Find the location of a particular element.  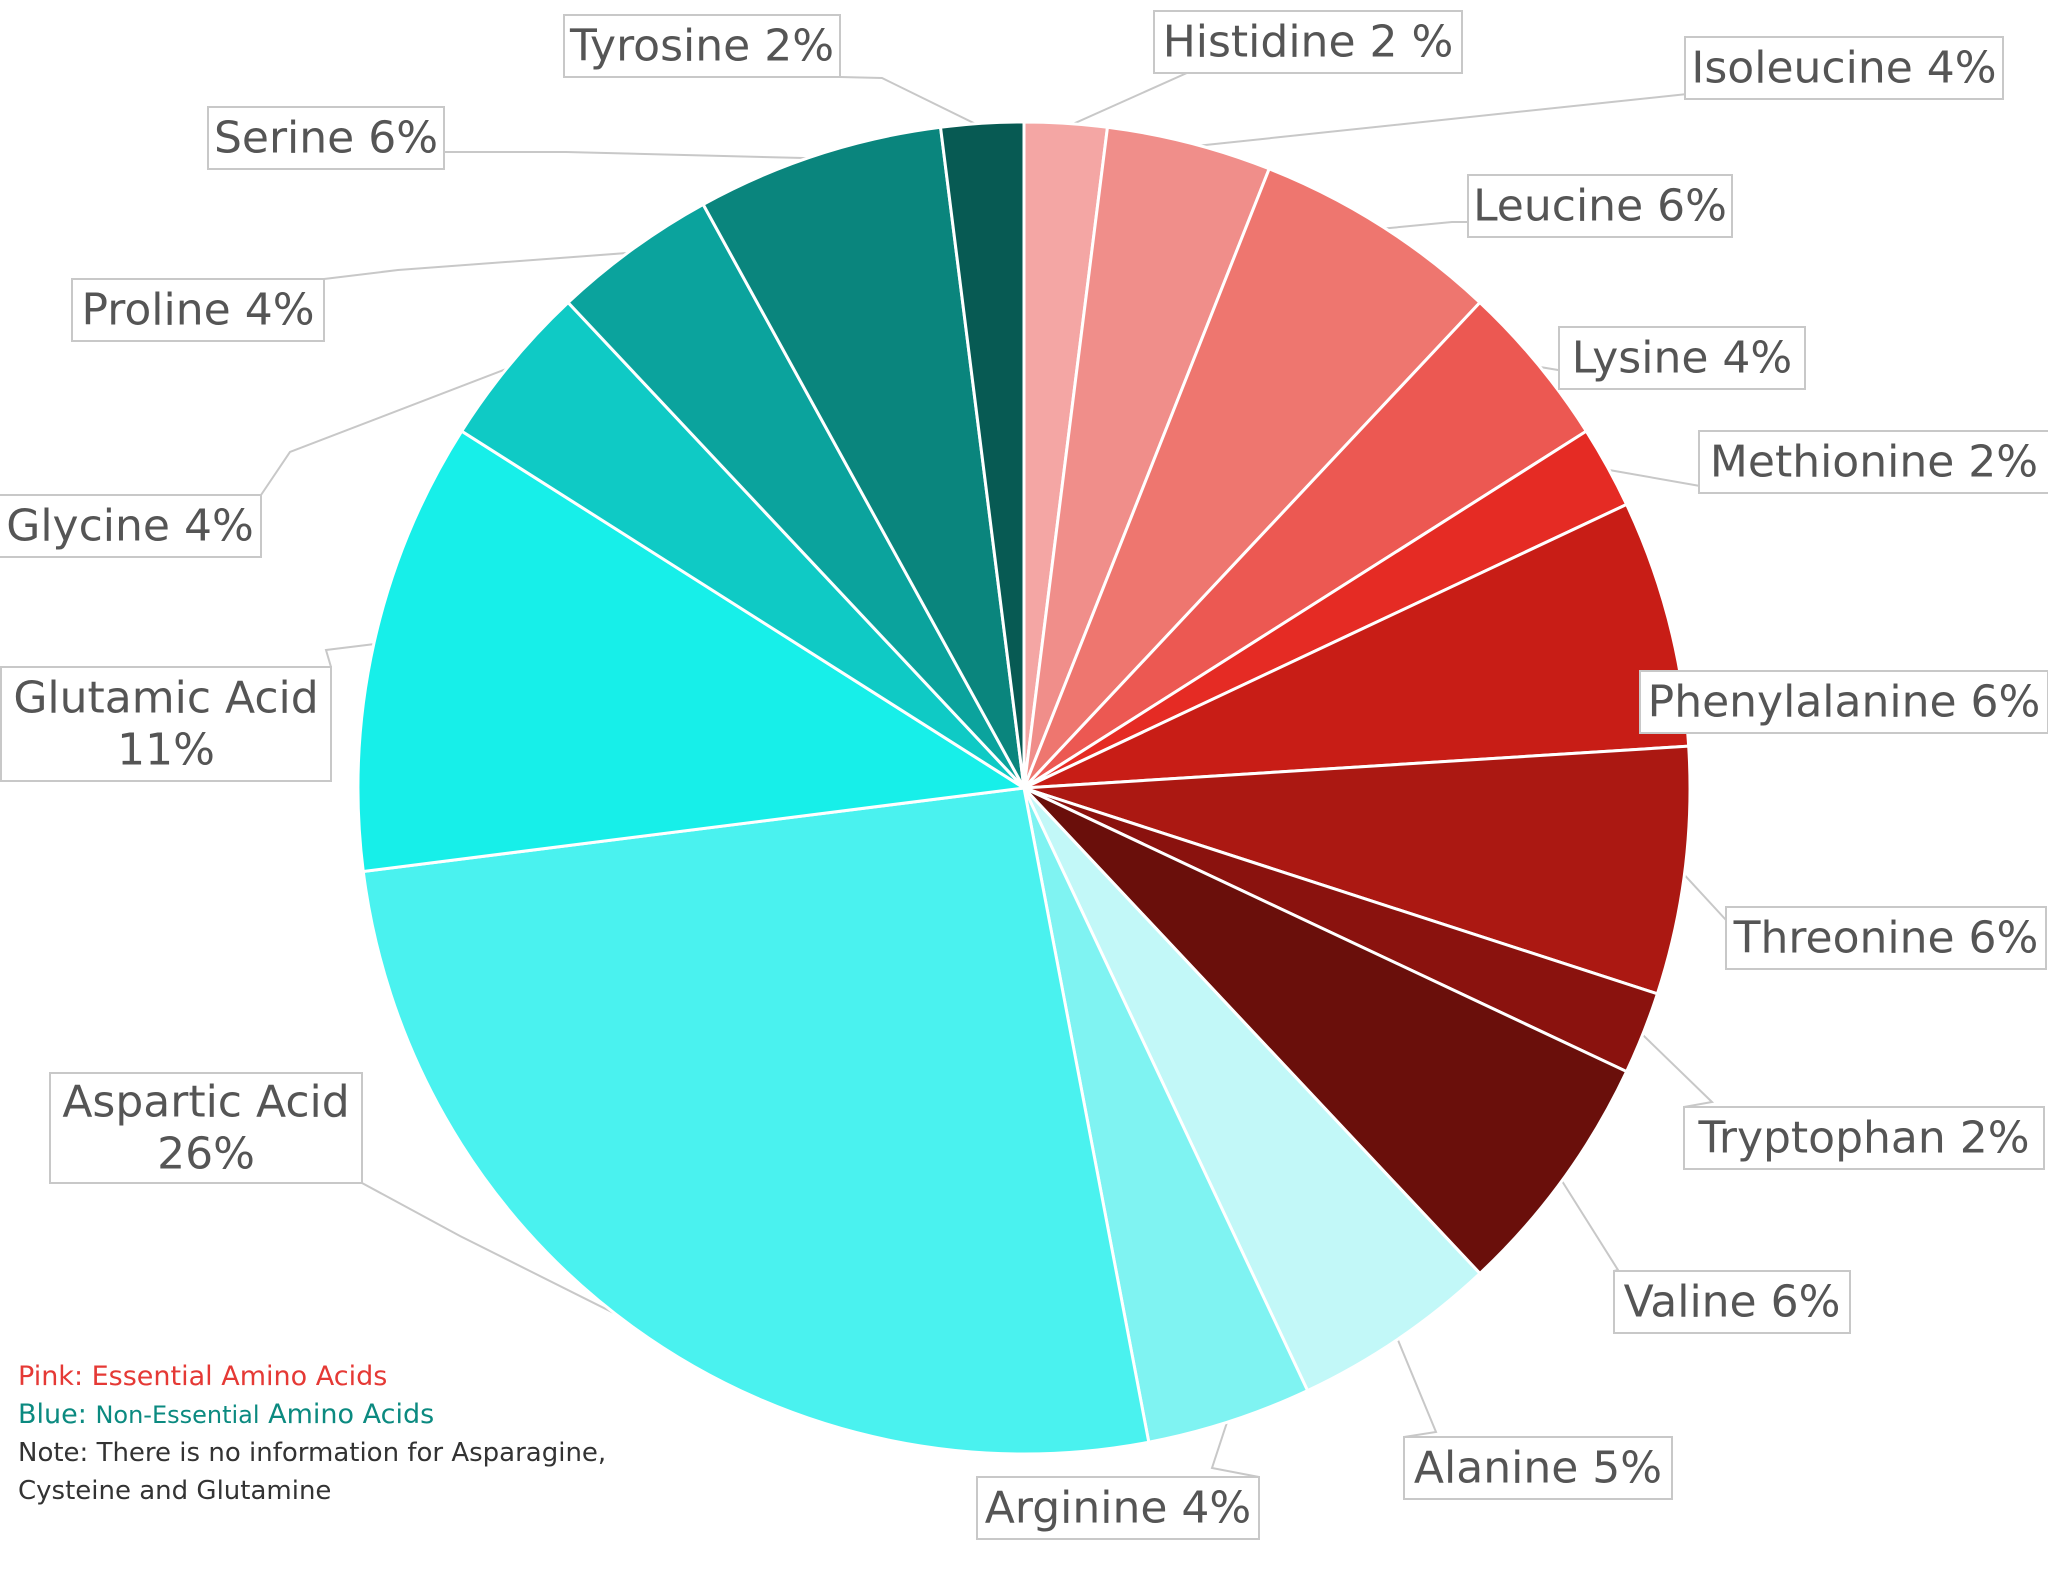

slice-label-0-line-0: Histidine 2 % is located at coordinates (1308, 42).